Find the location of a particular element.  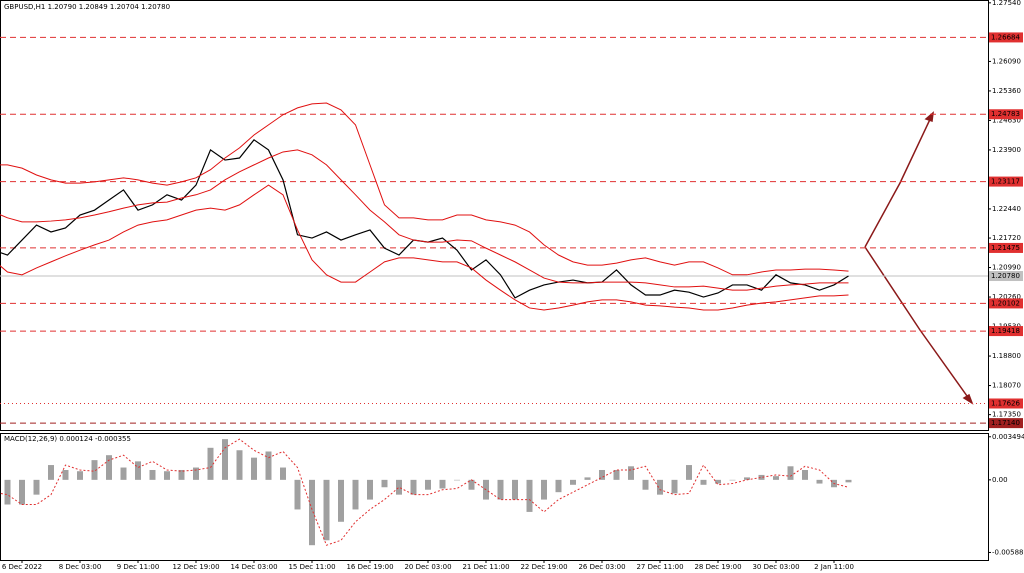

x-tick-label: 21 Dec 11:00 is located at coordinates (485, 567).